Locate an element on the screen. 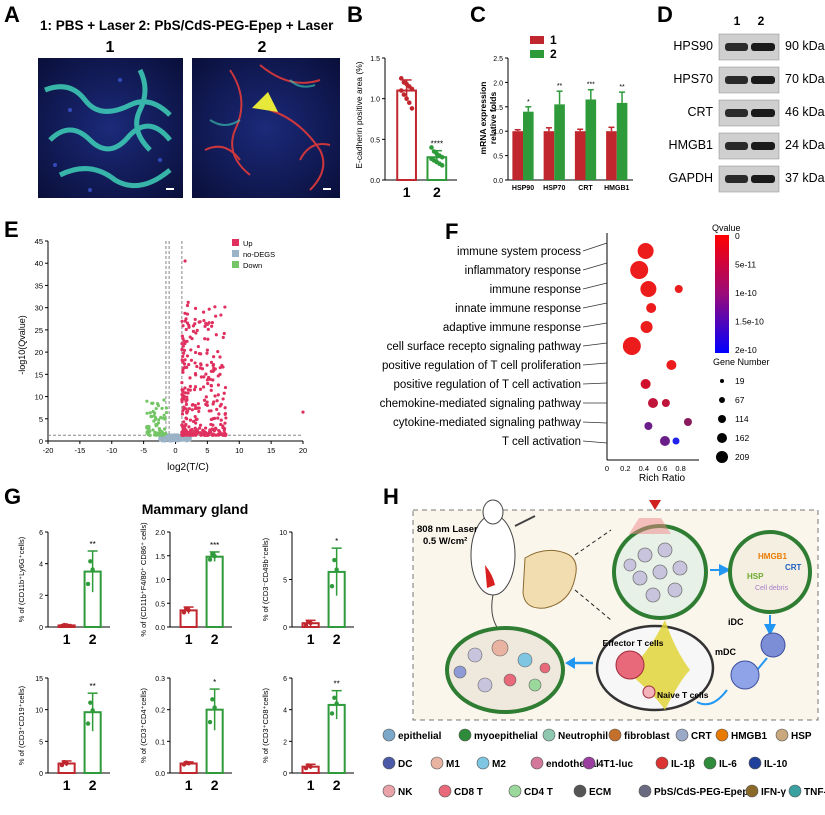 Image resolution: width=825 pixels, height=815 pixels. lane-label-1: 1 is located at coordinates (737, 21).